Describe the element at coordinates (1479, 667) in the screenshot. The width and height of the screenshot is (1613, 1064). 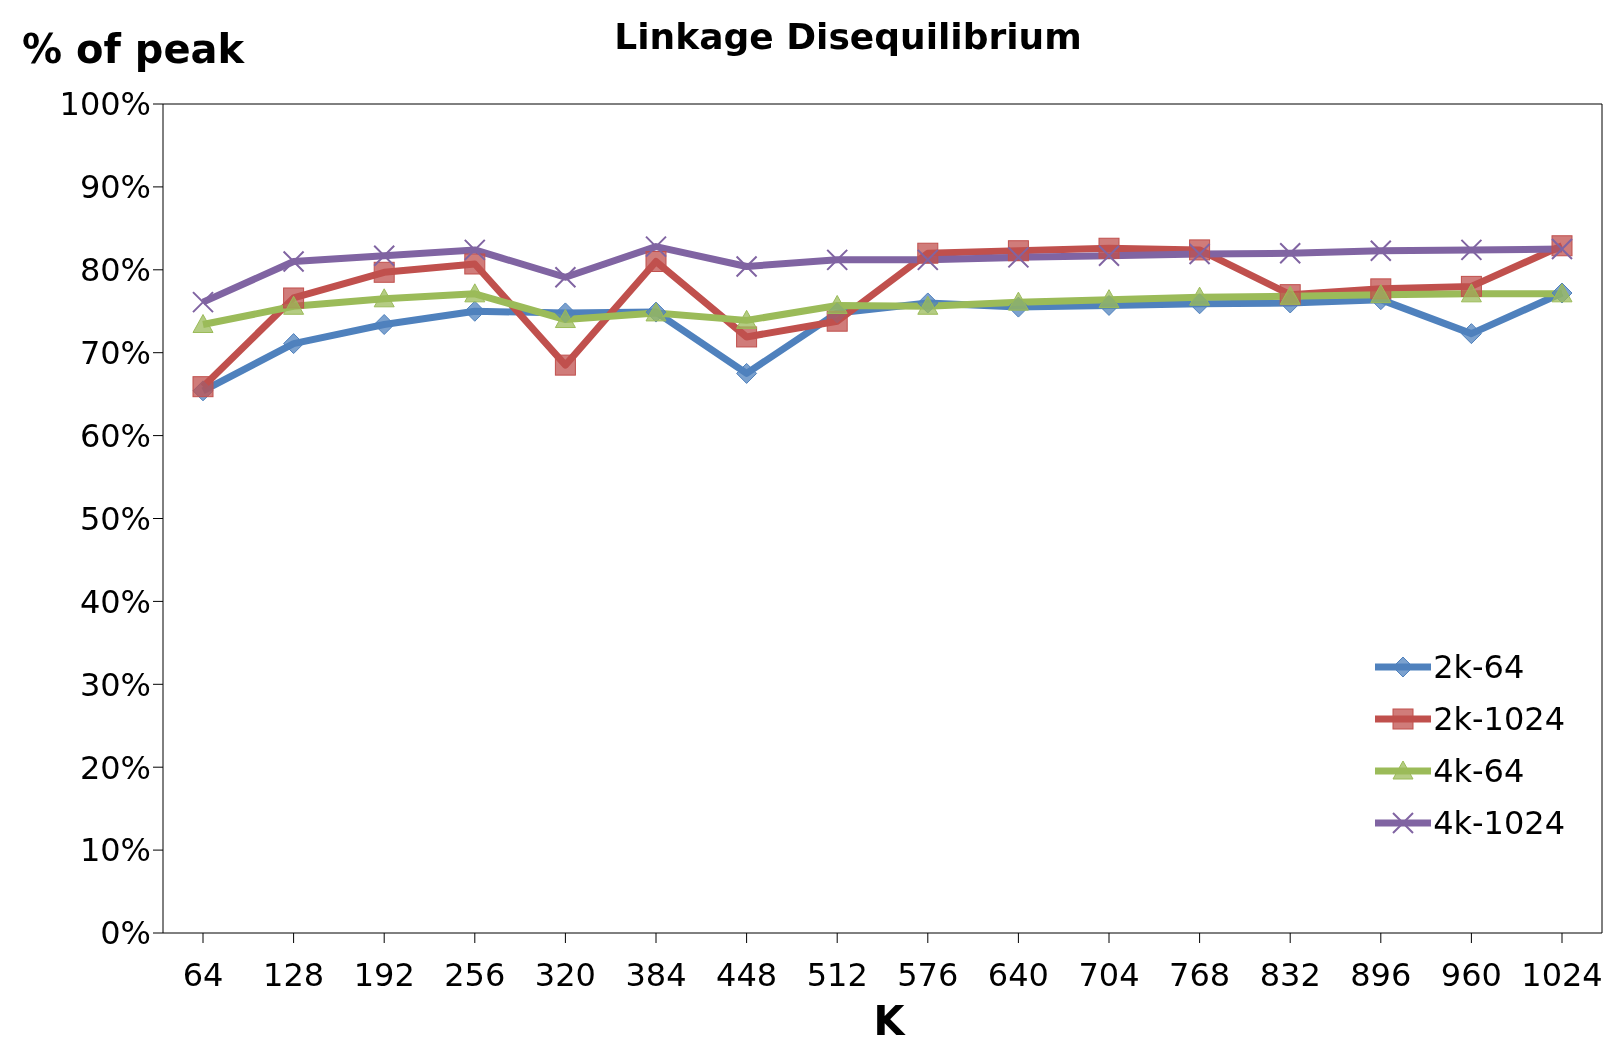
I see `legend-label: 2k-64` at that location.